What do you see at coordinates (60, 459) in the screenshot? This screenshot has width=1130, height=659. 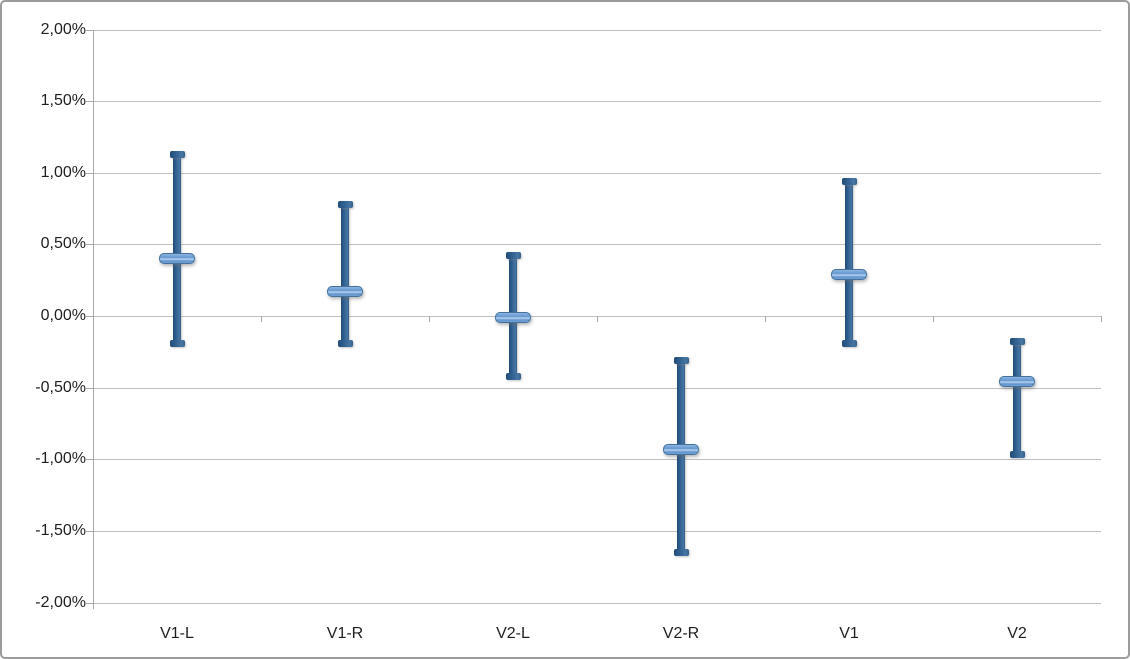 I see `y-axis-tick-label: -1,00%` at bounding box center [60, 459].